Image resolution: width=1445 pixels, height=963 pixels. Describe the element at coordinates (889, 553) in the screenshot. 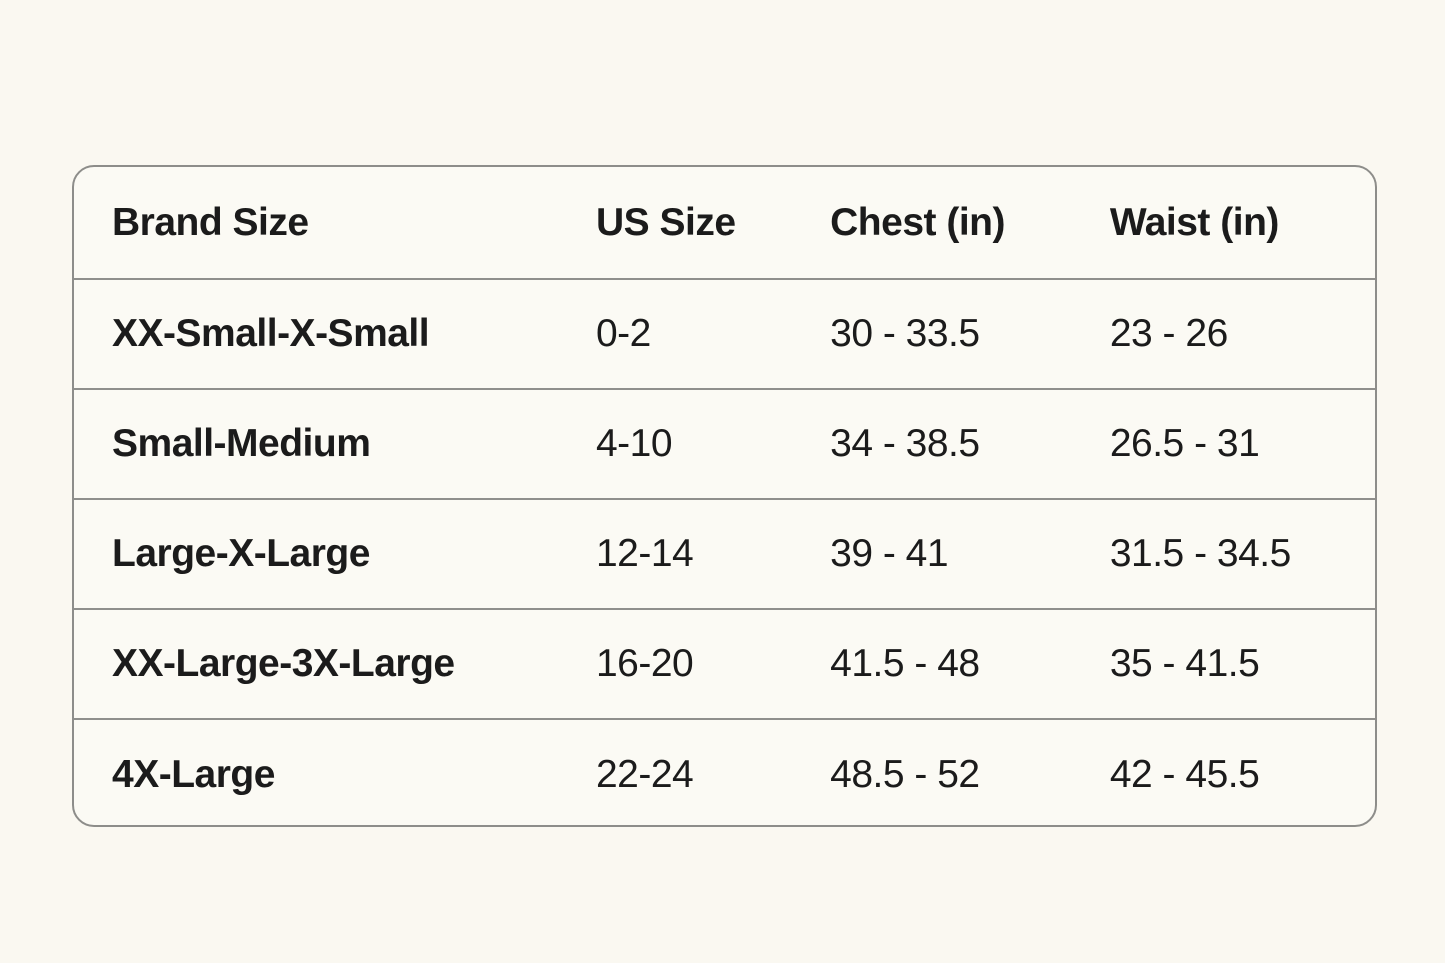

I see `cell-chest: 39 - 41` at that location.